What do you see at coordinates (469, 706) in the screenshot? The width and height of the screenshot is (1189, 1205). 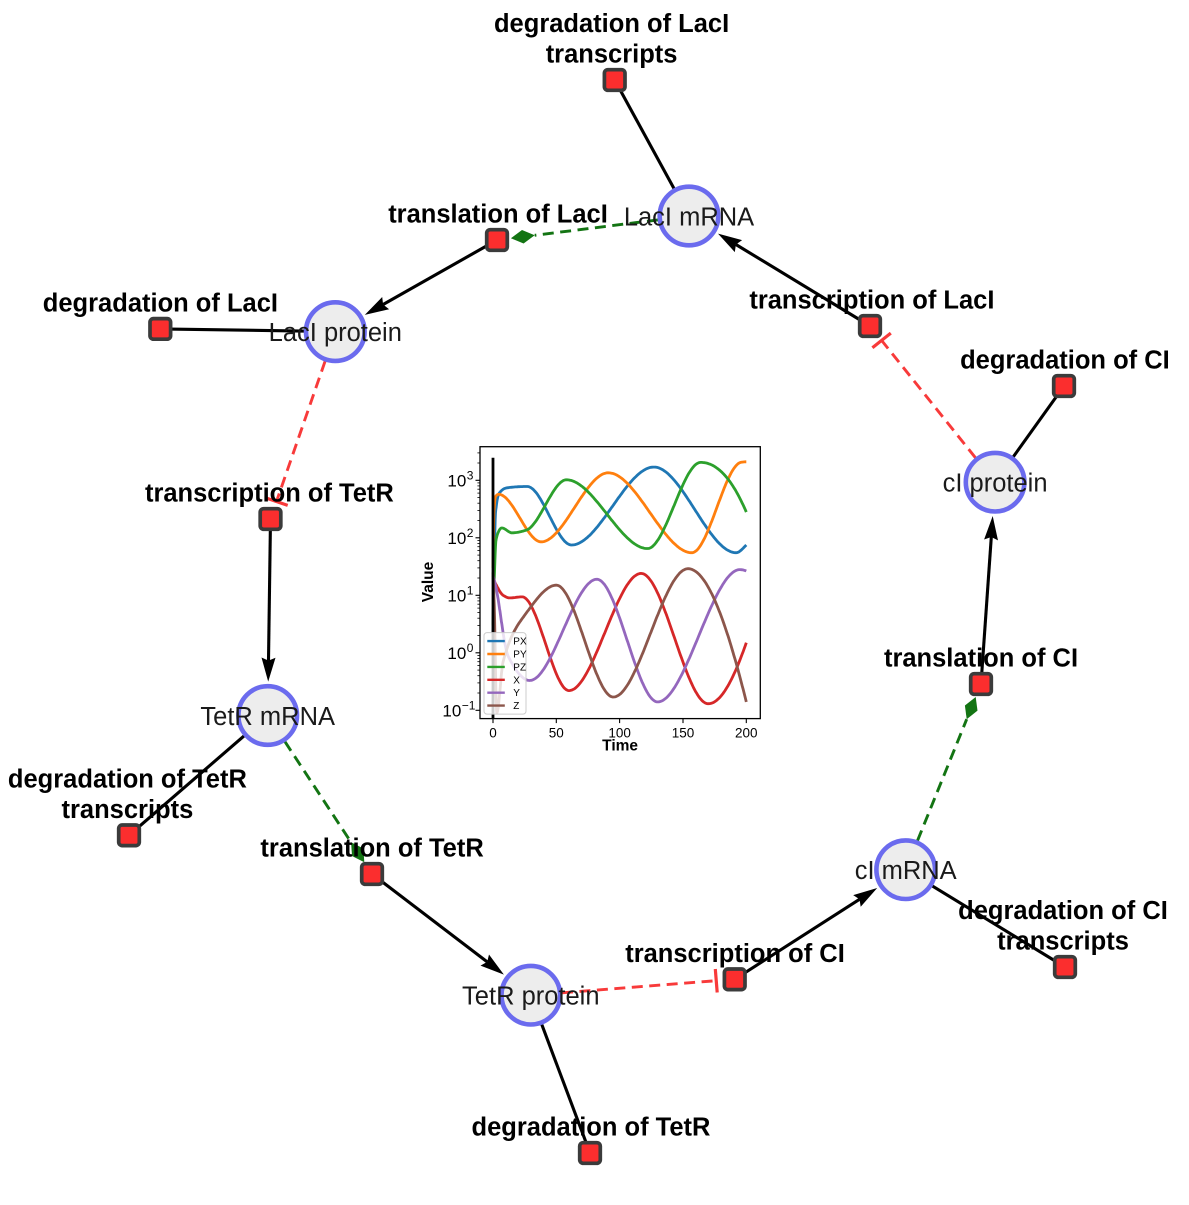 I see `svg-text: −1` at bounding box center [469, 706].